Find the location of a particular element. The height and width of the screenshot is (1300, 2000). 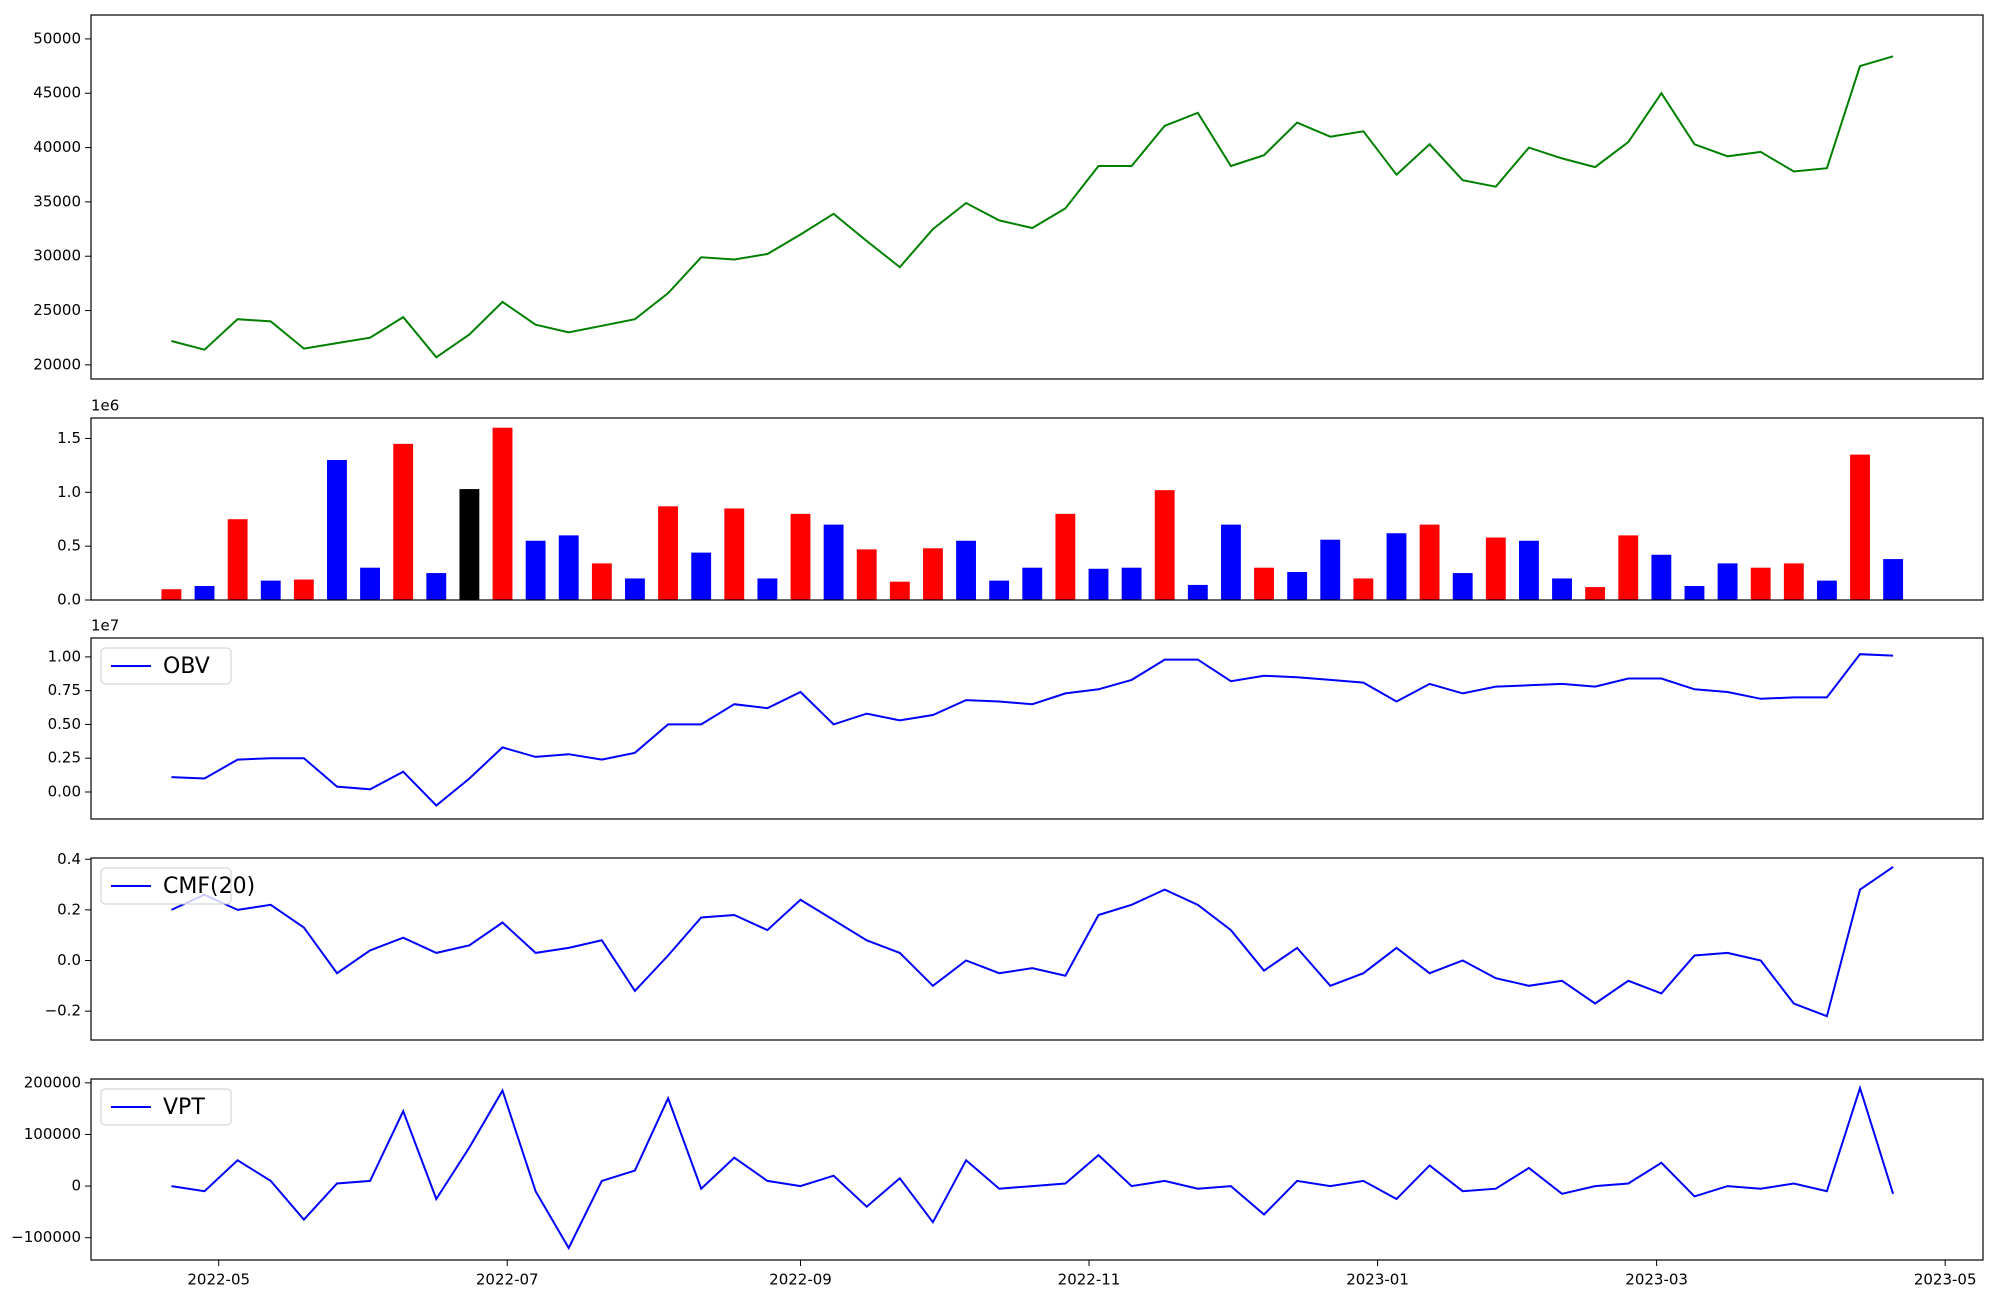

offset-text: 1e6 is located at coordinates (105, 406).